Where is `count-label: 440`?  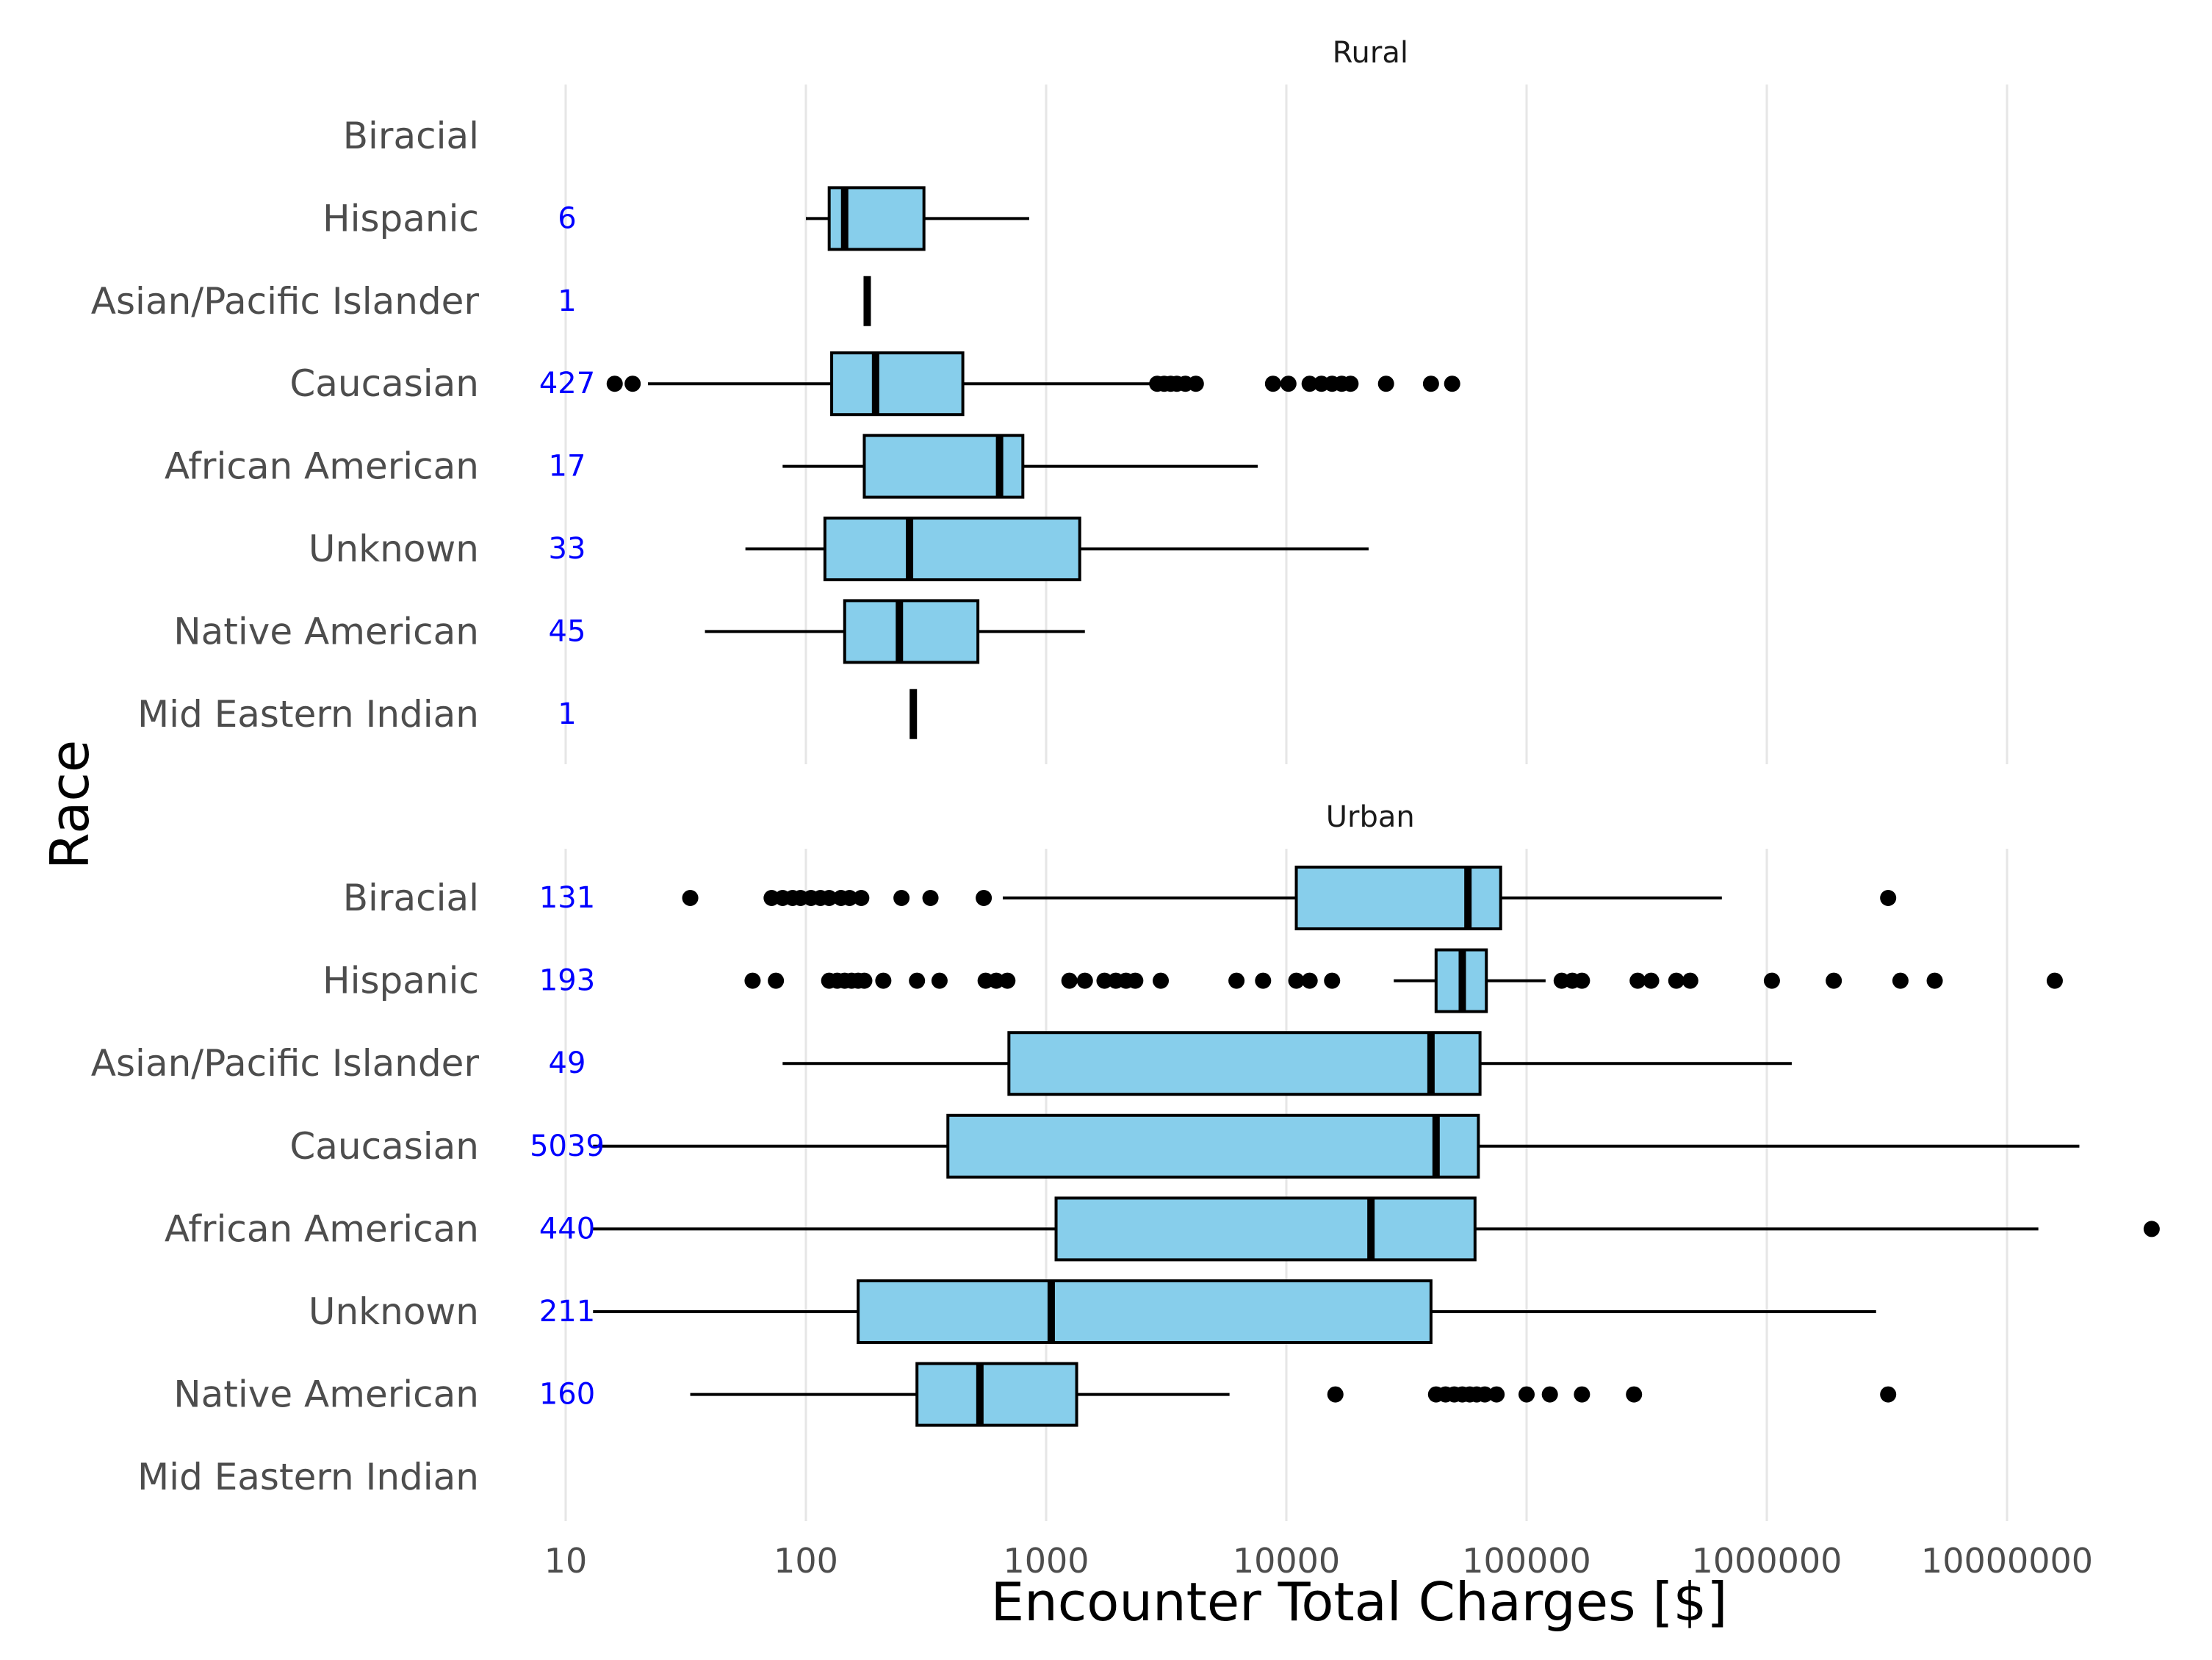
count-label: 440 is located at coordinates (567, 1229).